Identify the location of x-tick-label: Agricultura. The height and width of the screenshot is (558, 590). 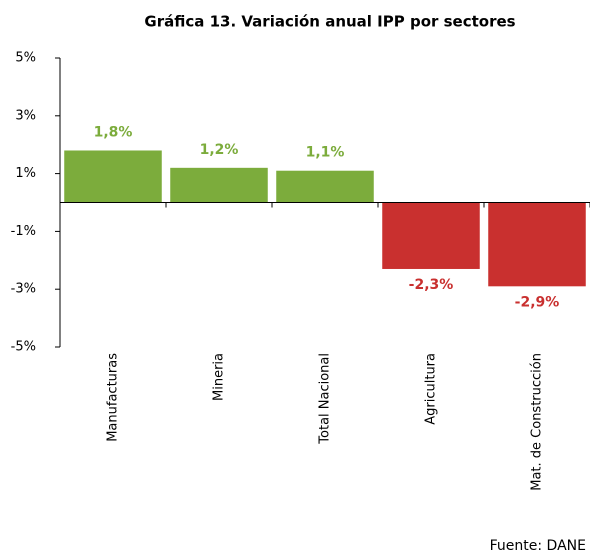
(431, 389).